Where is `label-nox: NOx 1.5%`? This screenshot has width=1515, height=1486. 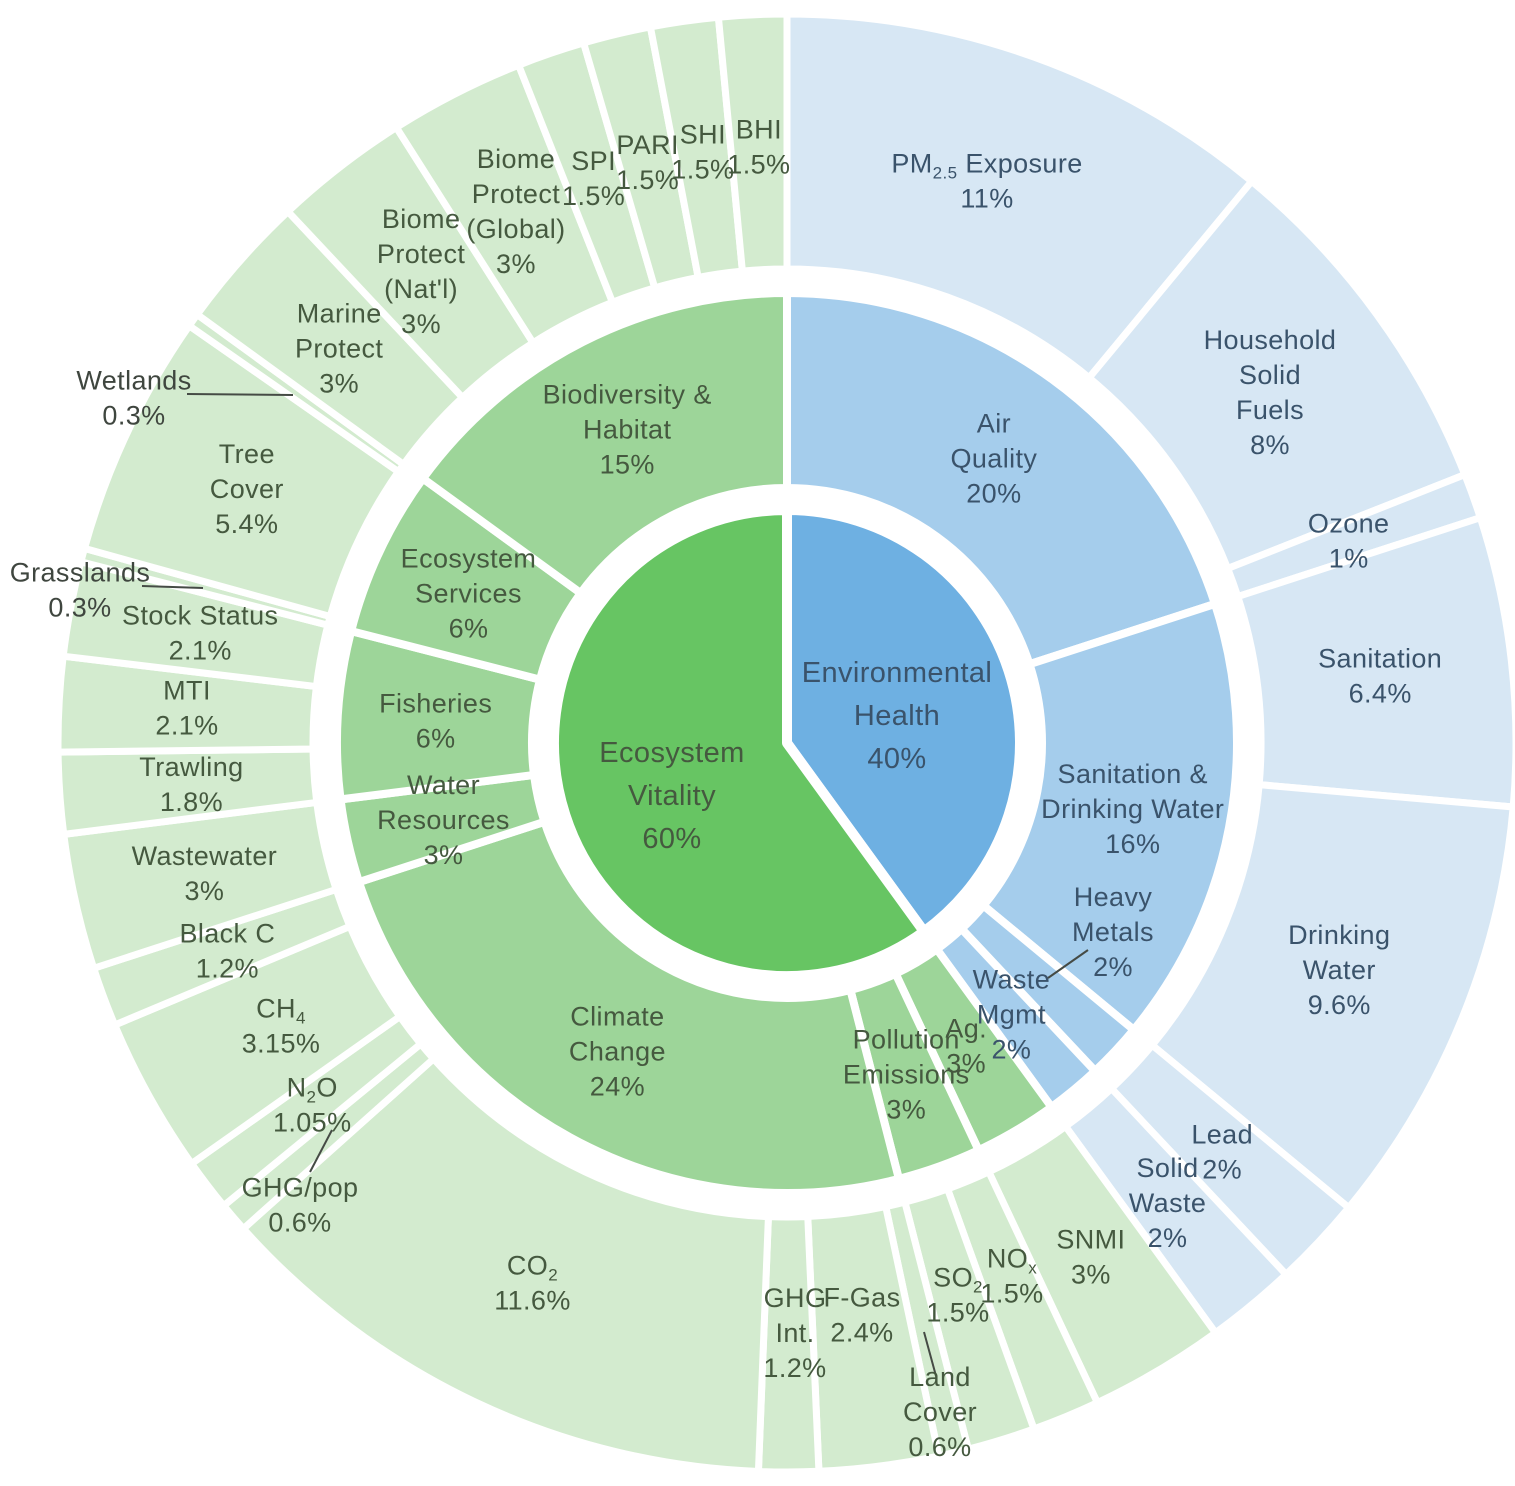
label-nox: NOx 1.5% is located at coordinates (1011, 1276).